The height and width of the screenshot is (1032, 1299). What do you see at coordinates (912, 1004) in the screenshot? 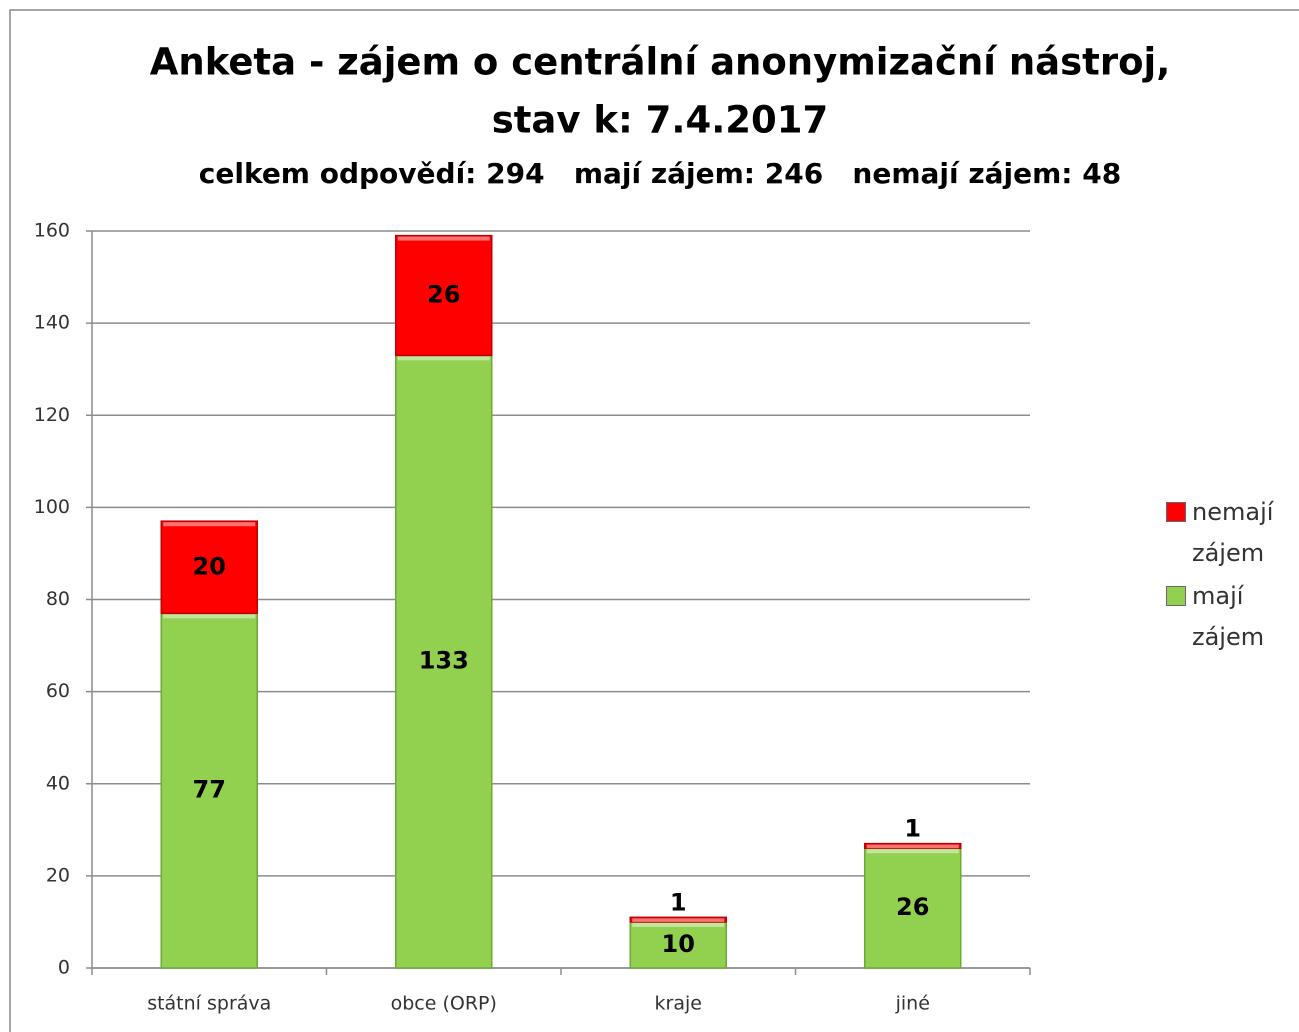
I see `x-tick-label: jiné` at bounding box center [912, 1004].